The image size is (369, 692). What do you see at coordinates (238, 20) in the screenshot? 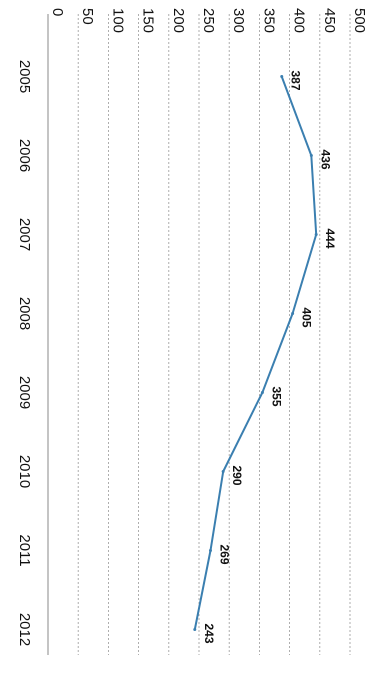
I see `y-tick-label: 300` at bounding box center [238, 20].